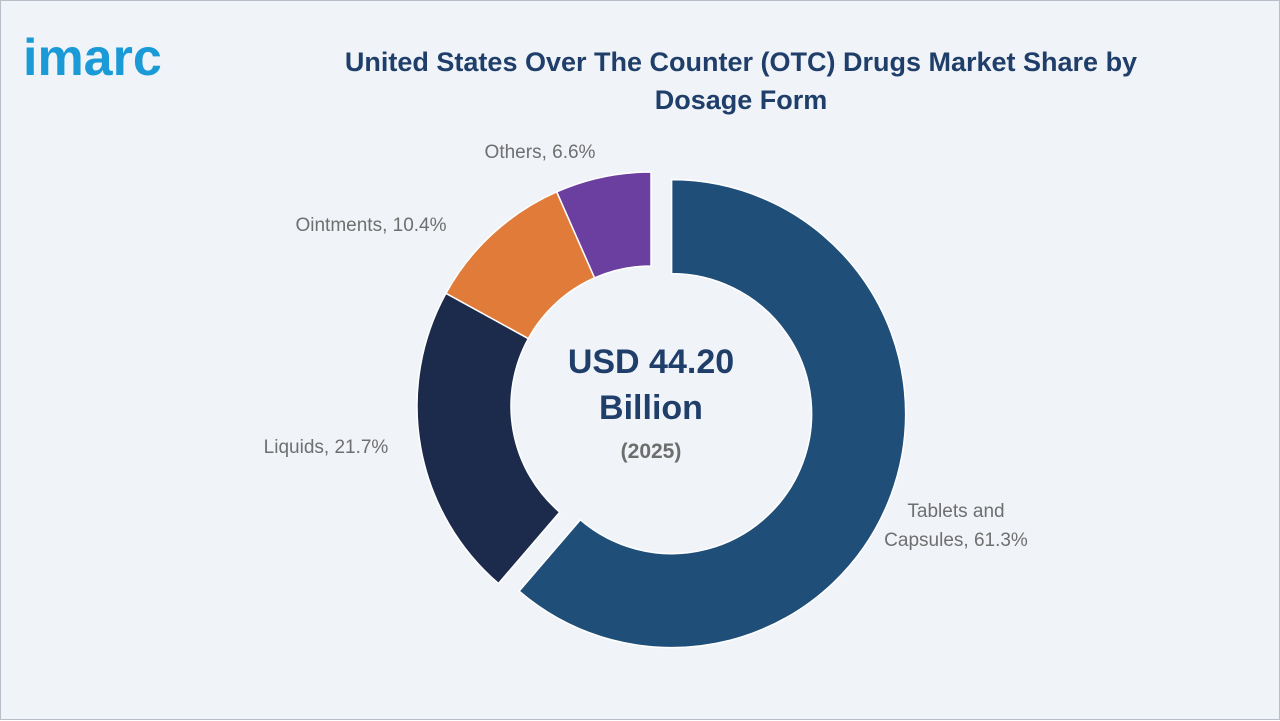  Describe the element at coordinates (540, 152) in the screenshot. I see `slice-label-others: Others, 6.6%` at that location.